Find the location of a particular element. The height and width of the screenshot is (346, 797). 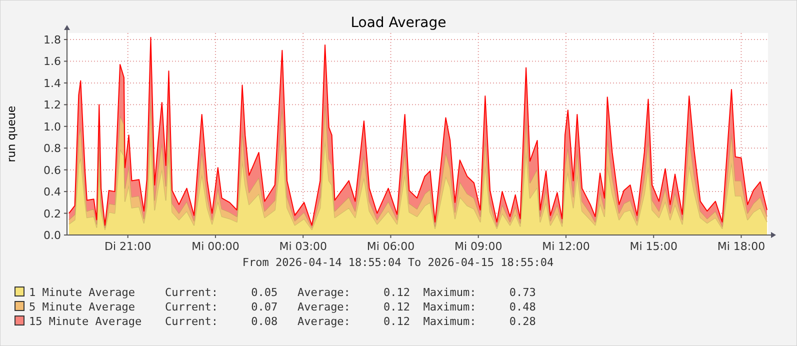

legend-label: 5 Minute Average is located at coordinates (82, 307).